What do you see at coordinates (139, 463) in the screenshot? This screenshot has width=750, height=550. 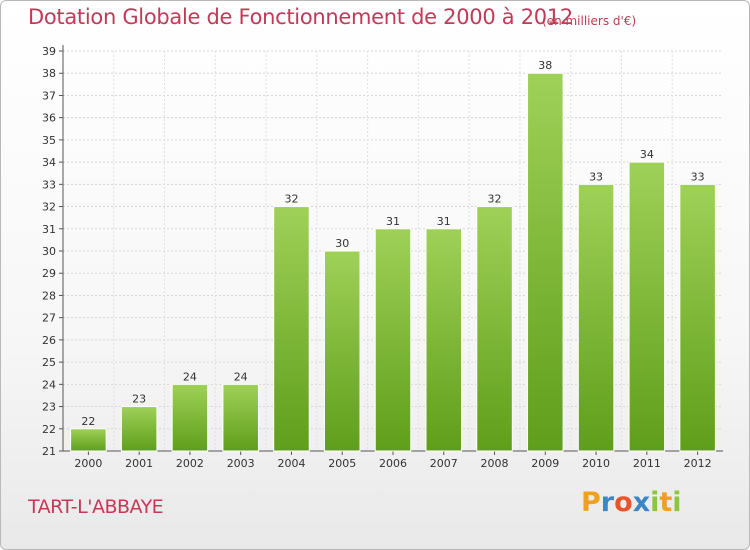 I see `x-tick-label: 2001` at bounding box center [139, 463].